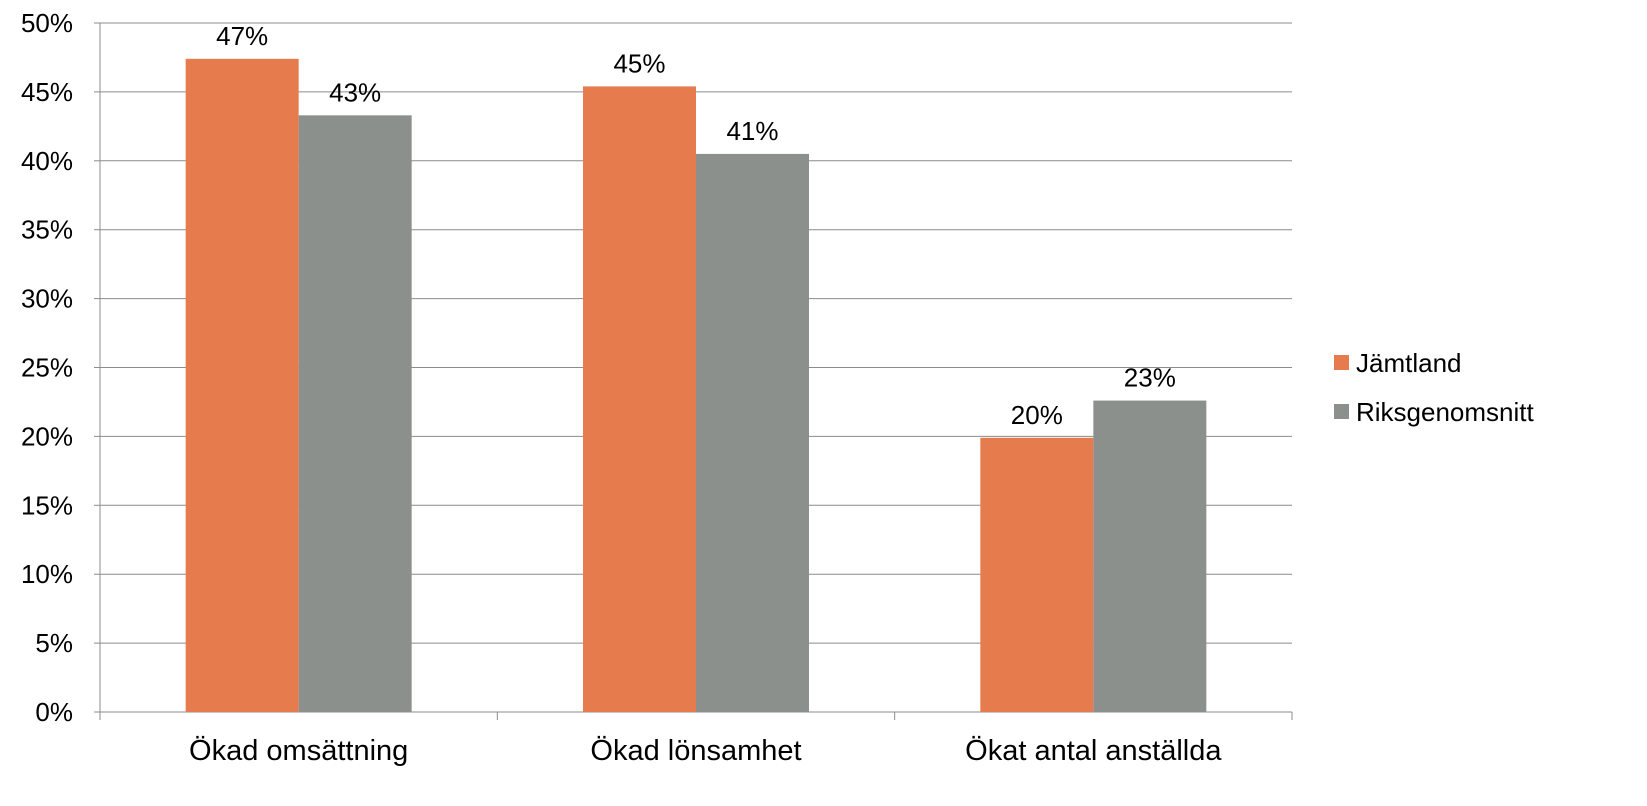 This screenshot has width=1647, height=806. Describe the element at coordinates (695, 751) in the screenshot. I see `x-tick-label: Ökad lönsamhet` at that location.